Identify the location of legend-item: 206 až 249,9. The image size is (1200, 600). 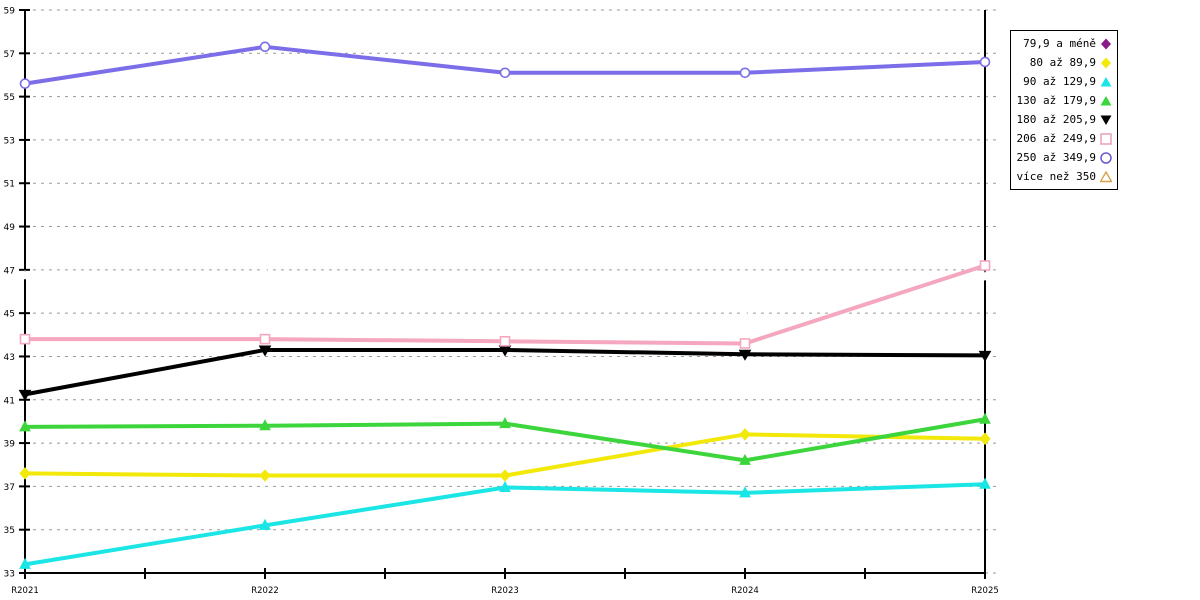
(1064, 138).